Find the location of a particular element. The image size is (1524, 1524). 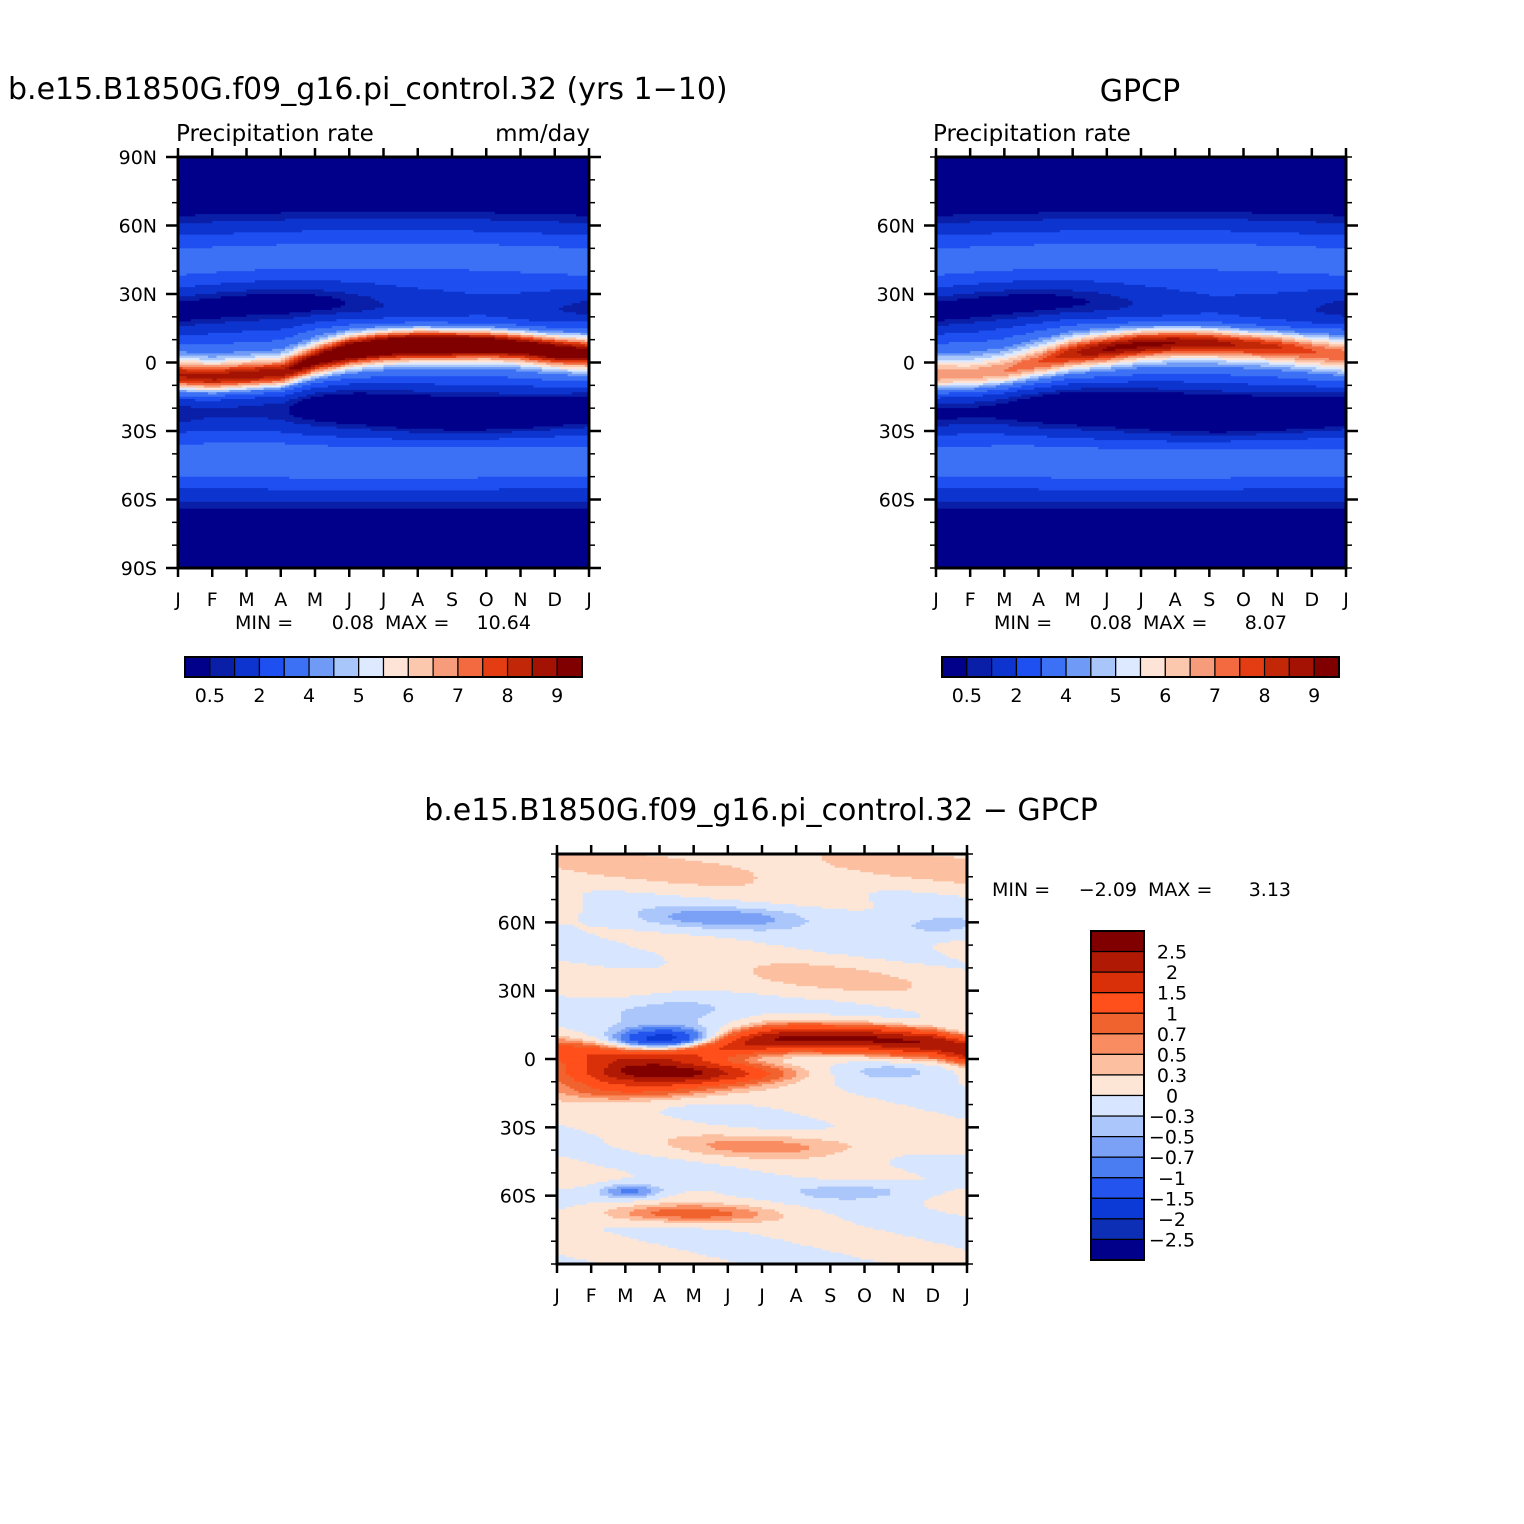

obs-lat-label: 60S is located at coordinates (897, 501).